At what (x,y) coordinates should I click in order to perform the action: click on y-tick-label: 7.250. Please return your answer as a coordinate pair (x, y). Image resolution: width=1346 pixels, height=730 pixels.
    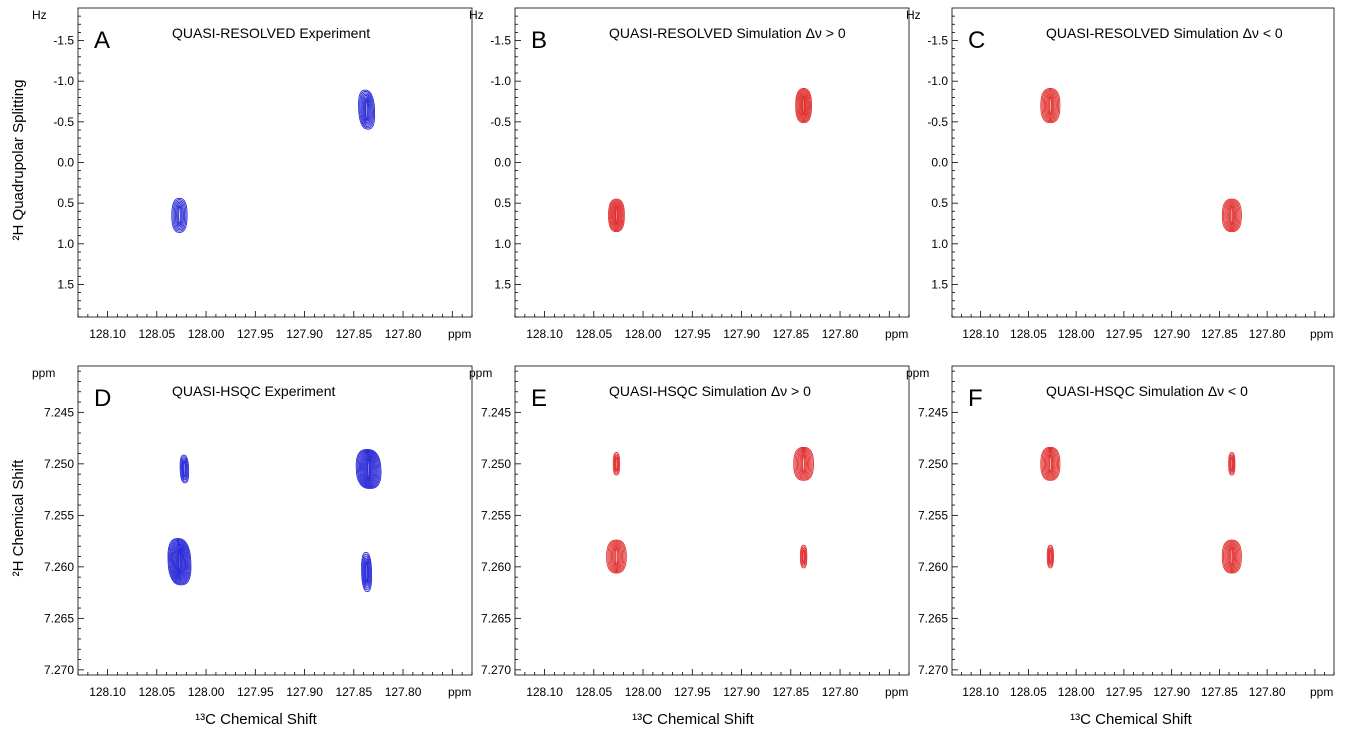
    Looking at the image, I should click on (933, 464).